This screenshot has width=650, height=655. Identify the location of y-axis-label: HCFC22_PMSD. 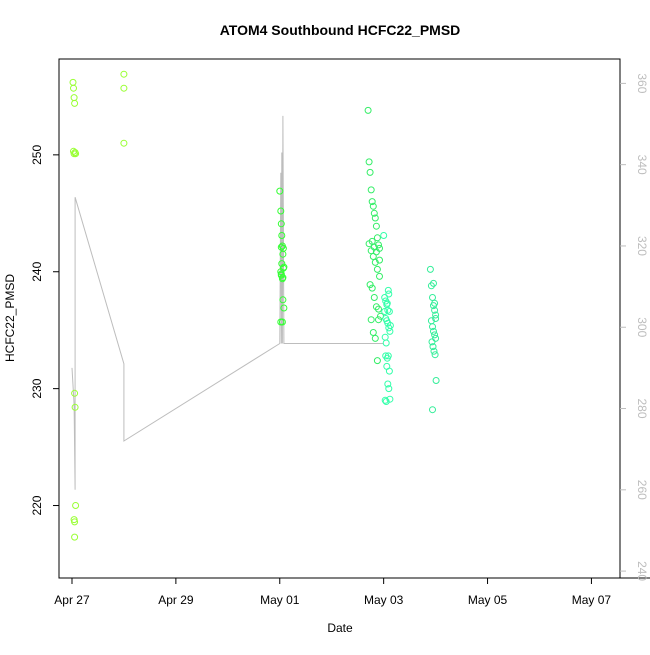
(10, 318).